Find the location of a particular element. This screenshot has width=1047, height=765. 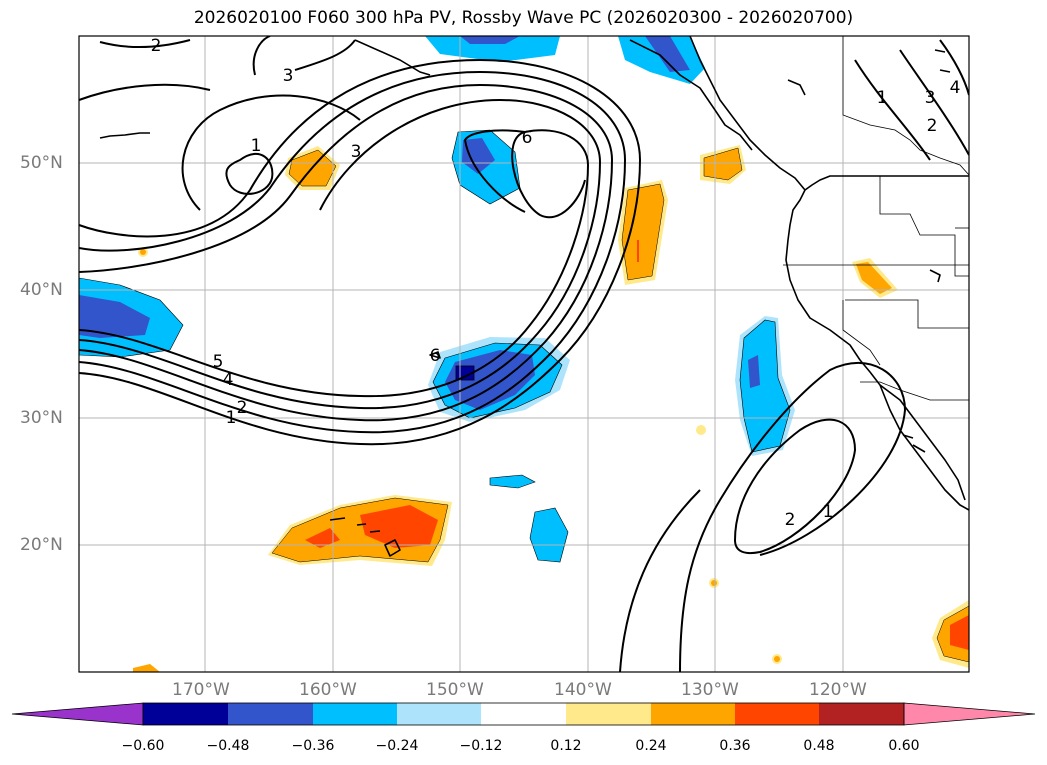

lon-label: 160°W is located at coordinates (328, 690).